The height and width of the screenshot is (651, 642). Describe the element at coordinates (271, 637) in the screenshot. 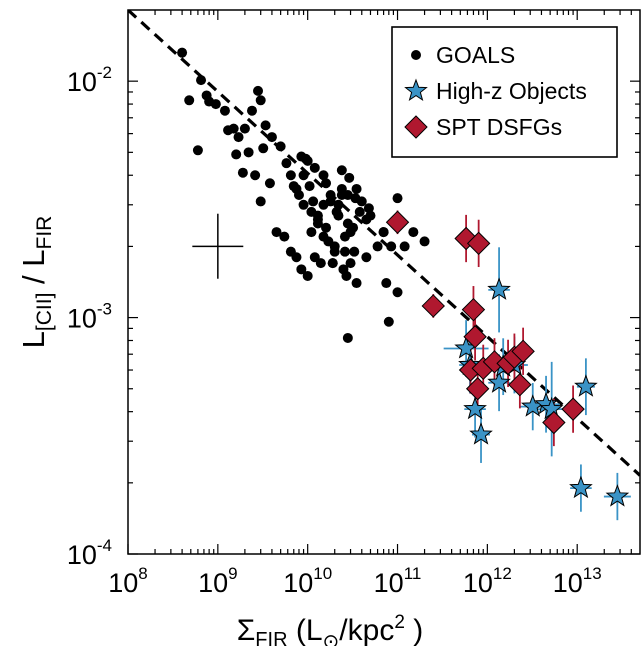

I see `x-label-sub: FIR` at that location.